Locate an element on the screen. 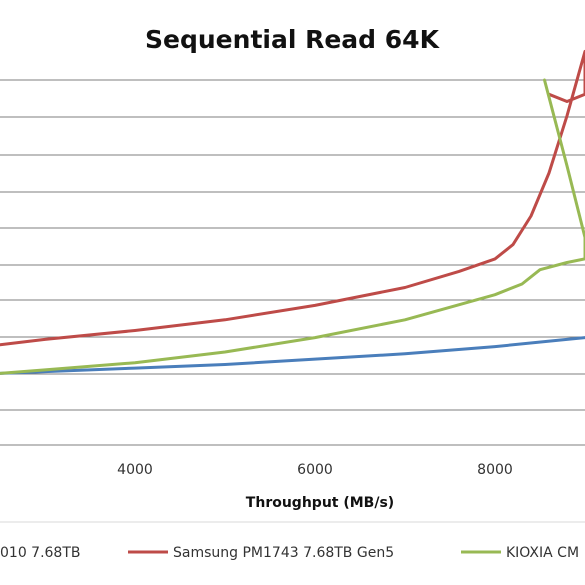 The height and width of the screenshot is (585, 585). legend-label-0: 010 7.68TB is located at coordinates (40, 553).